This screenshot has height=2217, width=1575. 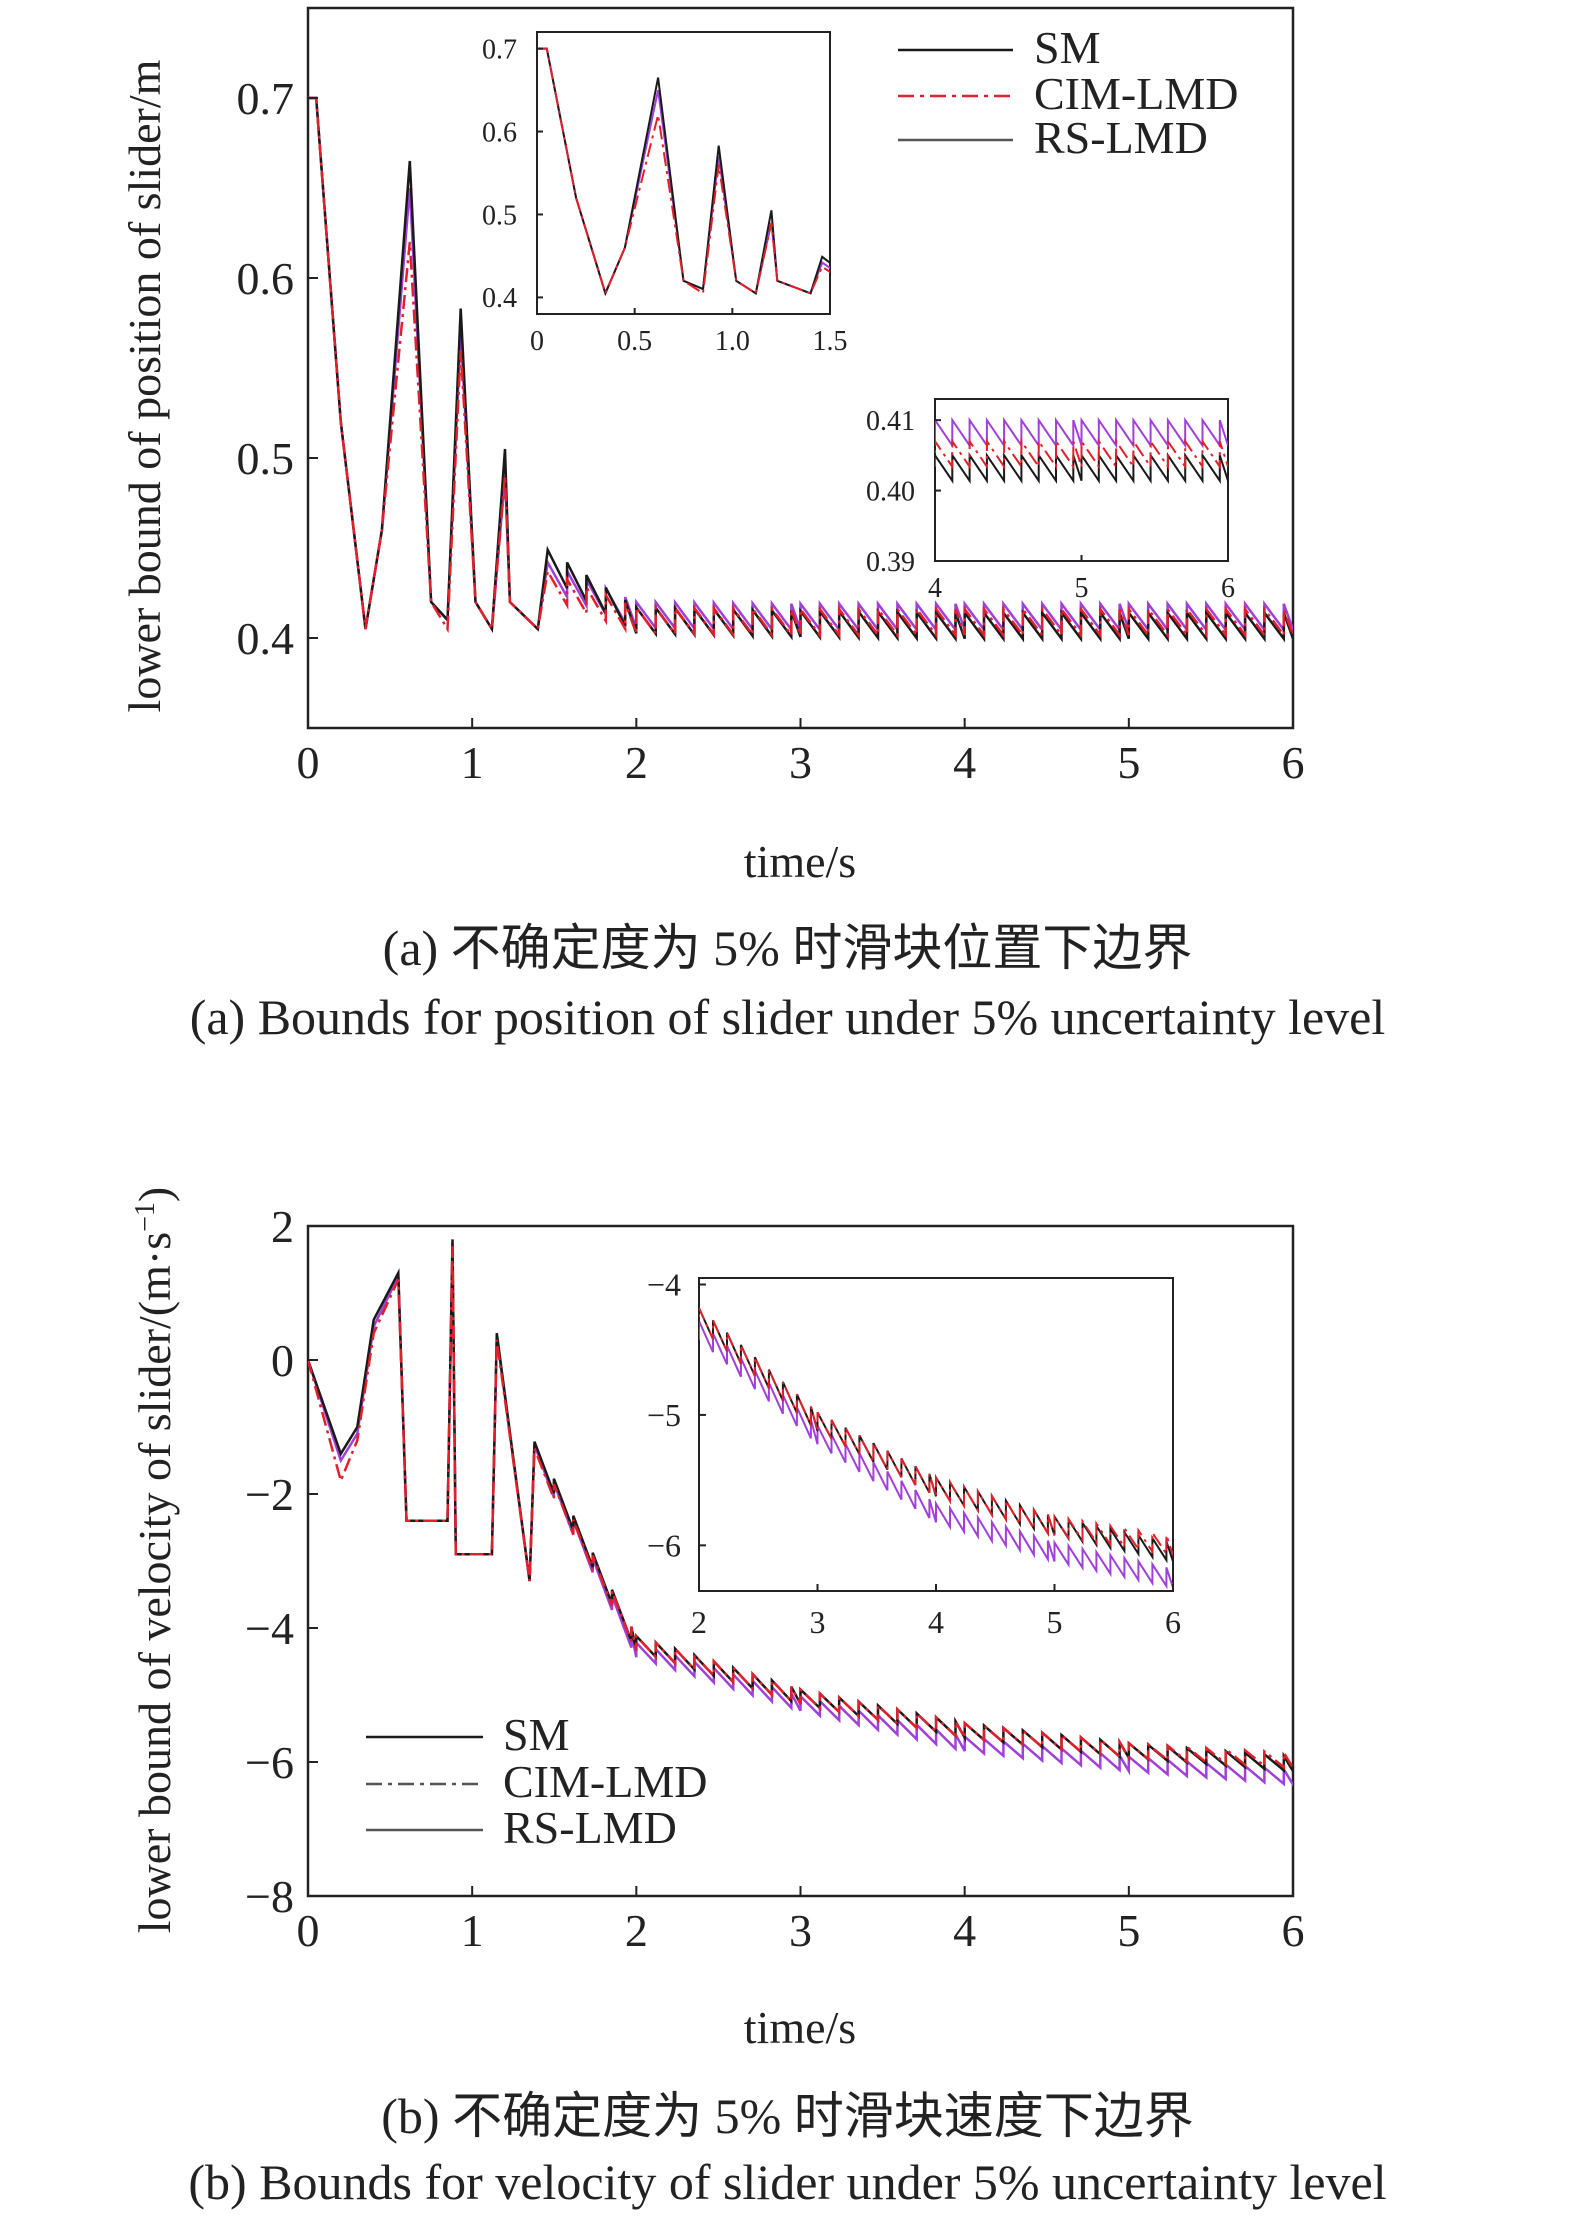 What do you see at coordinates (282, 1226) in the screenshot?
I see `y-tick-label: 2` at bounding box center [282, 1226].